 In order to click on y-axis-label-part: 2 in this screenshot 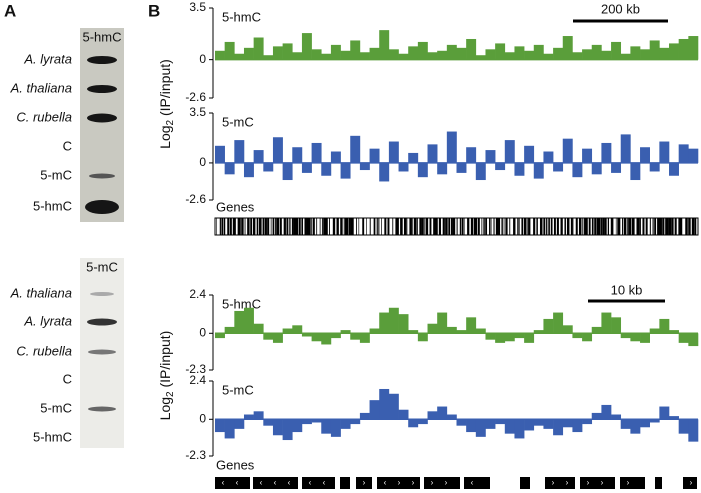, I will do `click(170, 394)`.